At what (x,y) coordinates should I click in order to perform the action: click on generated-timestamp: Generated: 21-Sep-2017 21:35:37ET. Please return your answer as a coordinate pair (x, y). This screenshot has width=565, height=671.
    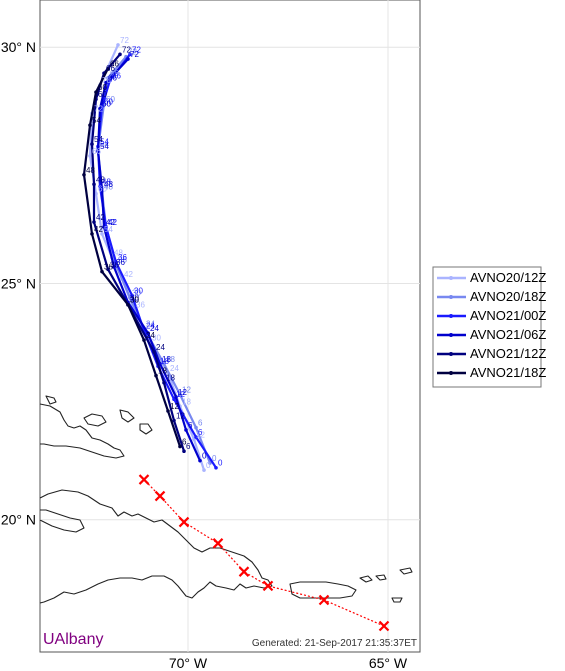
    Looking at the image, I should click on (334, 643).